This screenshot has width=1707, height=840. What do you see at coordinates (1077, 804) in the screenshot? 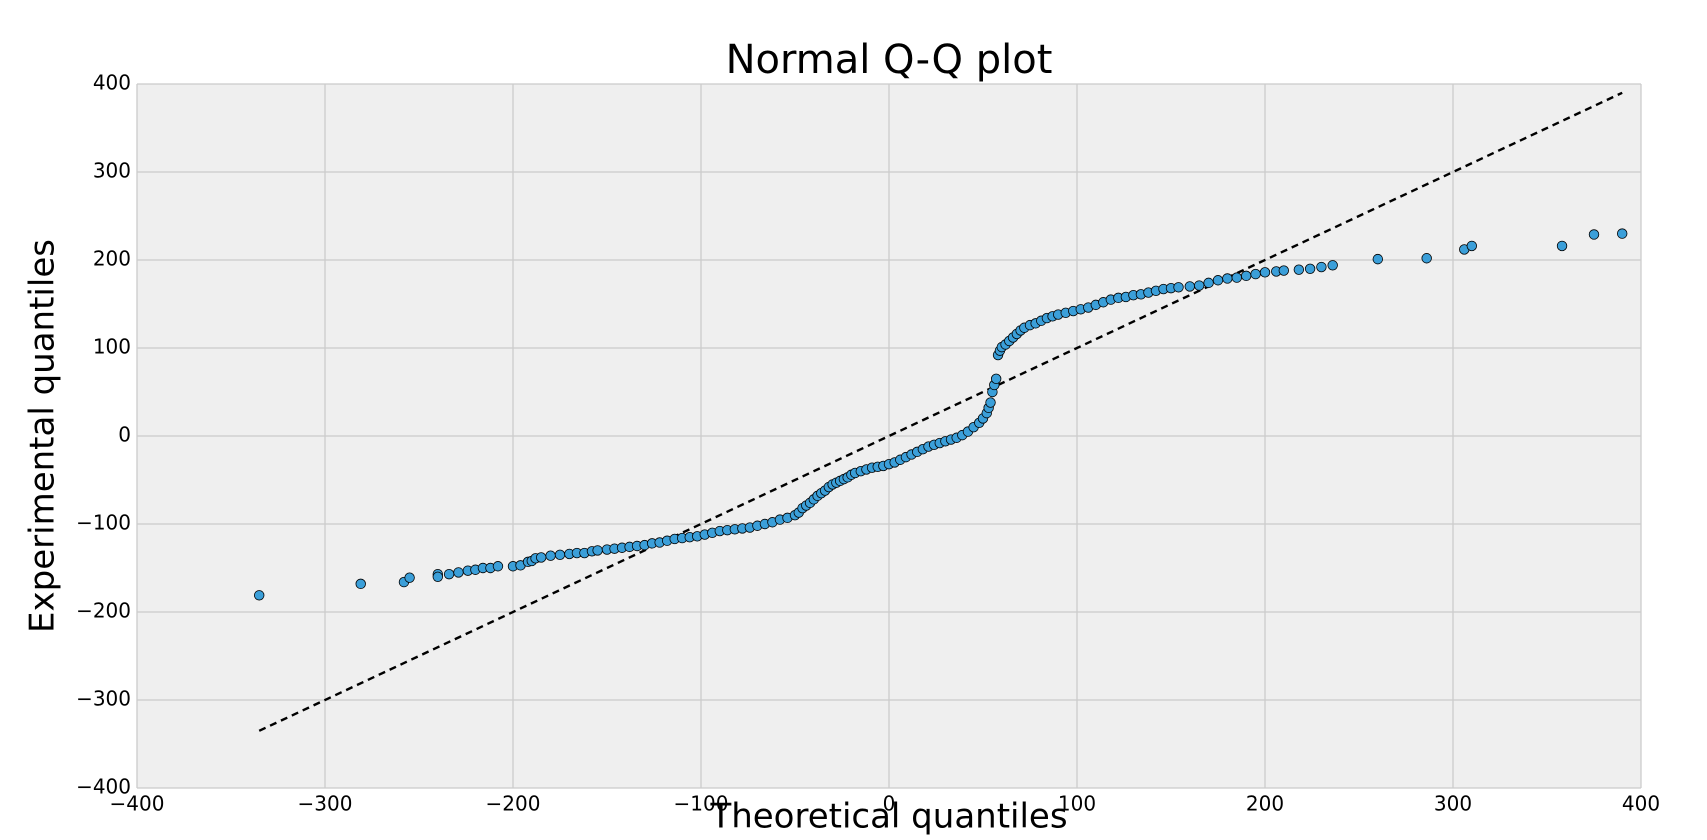
I see `x-tick-label: 100` at bounding box center [1077, 804].